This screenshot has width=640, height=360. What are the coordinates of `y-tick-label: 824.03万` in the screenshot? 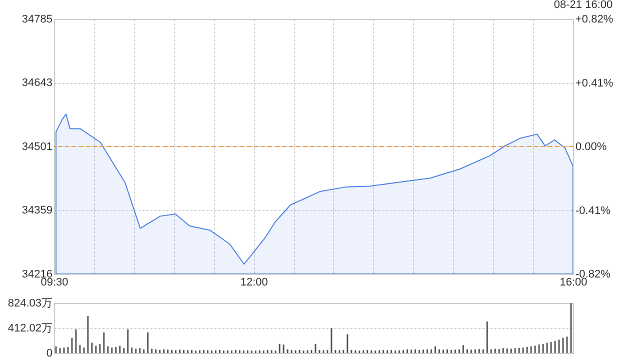 It's located at (30, 304).